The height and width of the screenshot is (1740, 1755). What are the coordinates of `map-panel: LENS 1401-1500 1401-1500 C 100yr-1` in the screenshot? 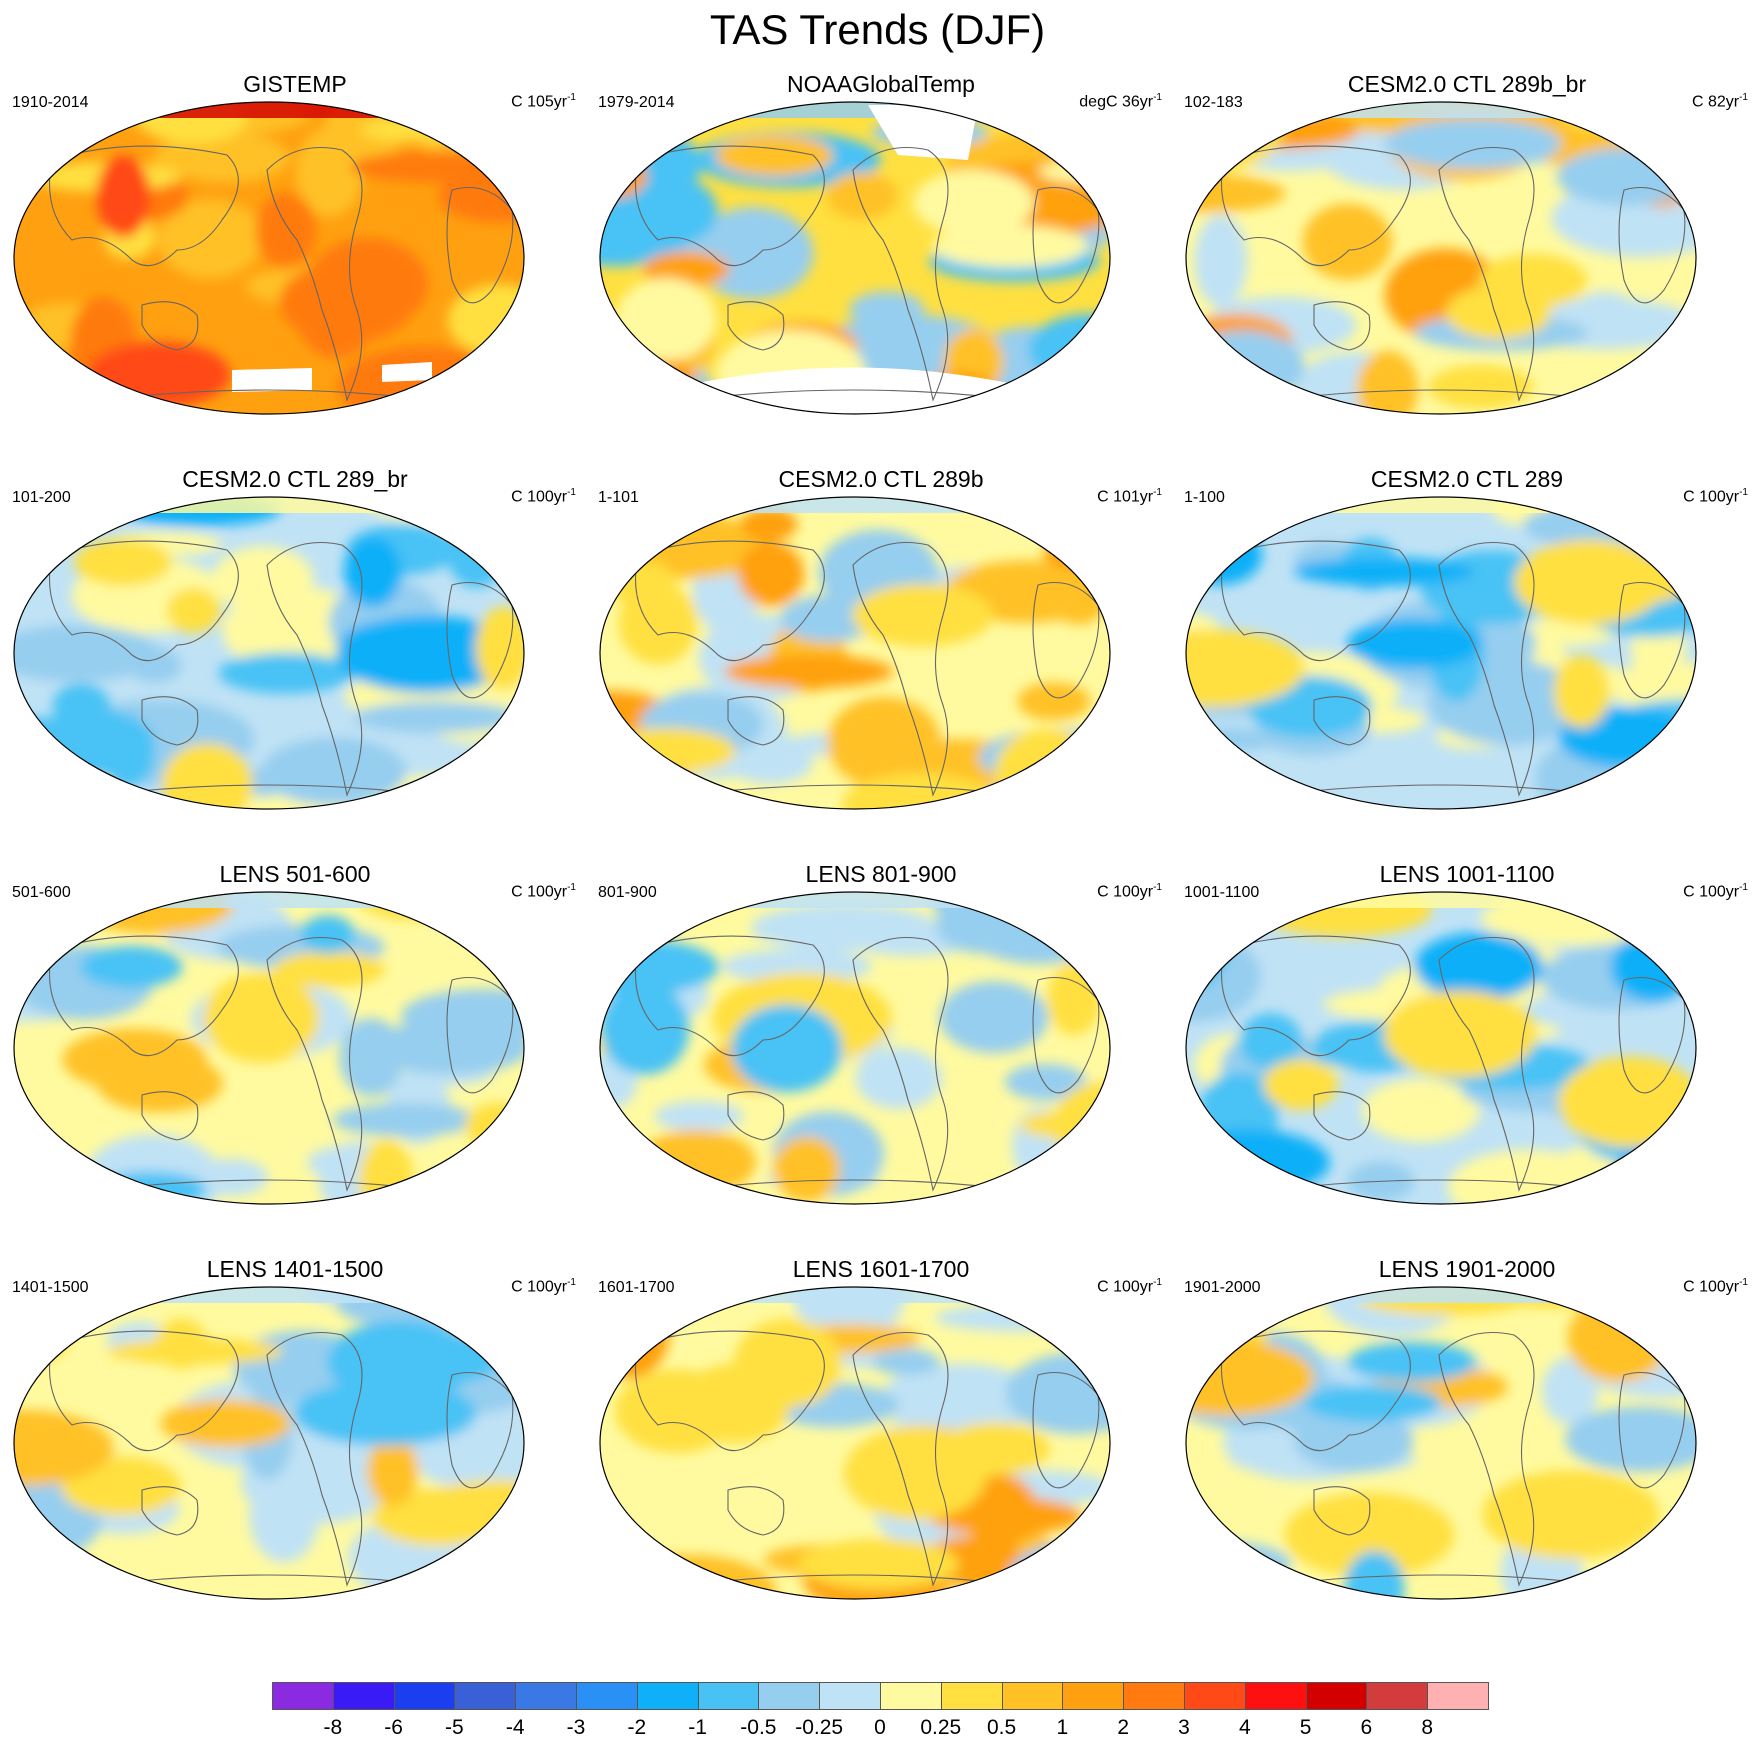 It's located at (295, 1455).